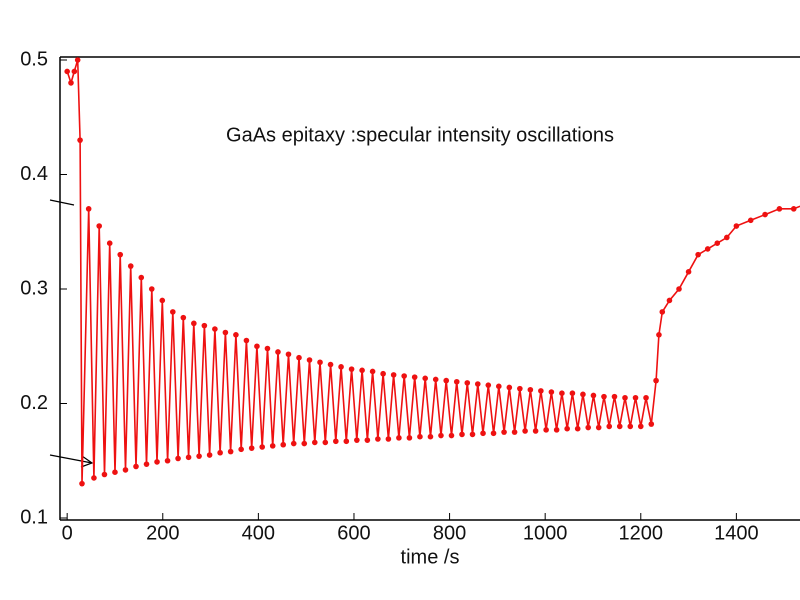 The height and width of the screenshot is (600, 800). What do you see at coordinates (67, 533) in the screenshot?
I see `x-tick-label: 0` at bounding box center [67, 533].